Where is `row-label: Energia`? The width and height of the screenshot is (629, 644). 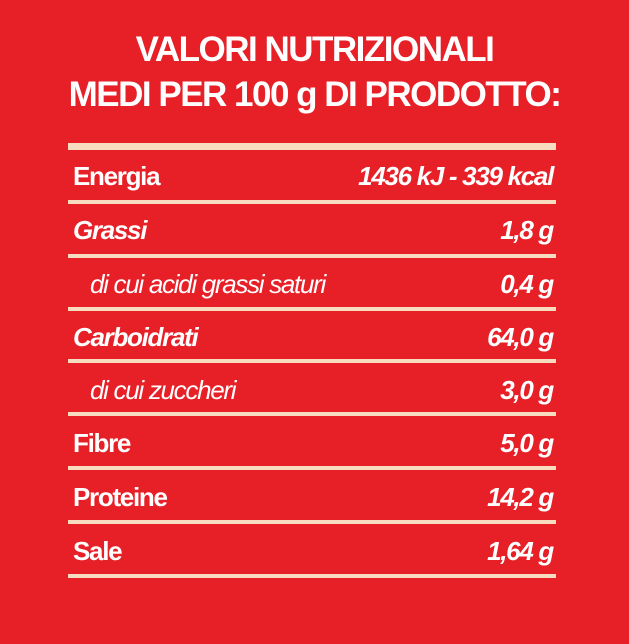
row-label: Energia is located at coordinates (117, 176).